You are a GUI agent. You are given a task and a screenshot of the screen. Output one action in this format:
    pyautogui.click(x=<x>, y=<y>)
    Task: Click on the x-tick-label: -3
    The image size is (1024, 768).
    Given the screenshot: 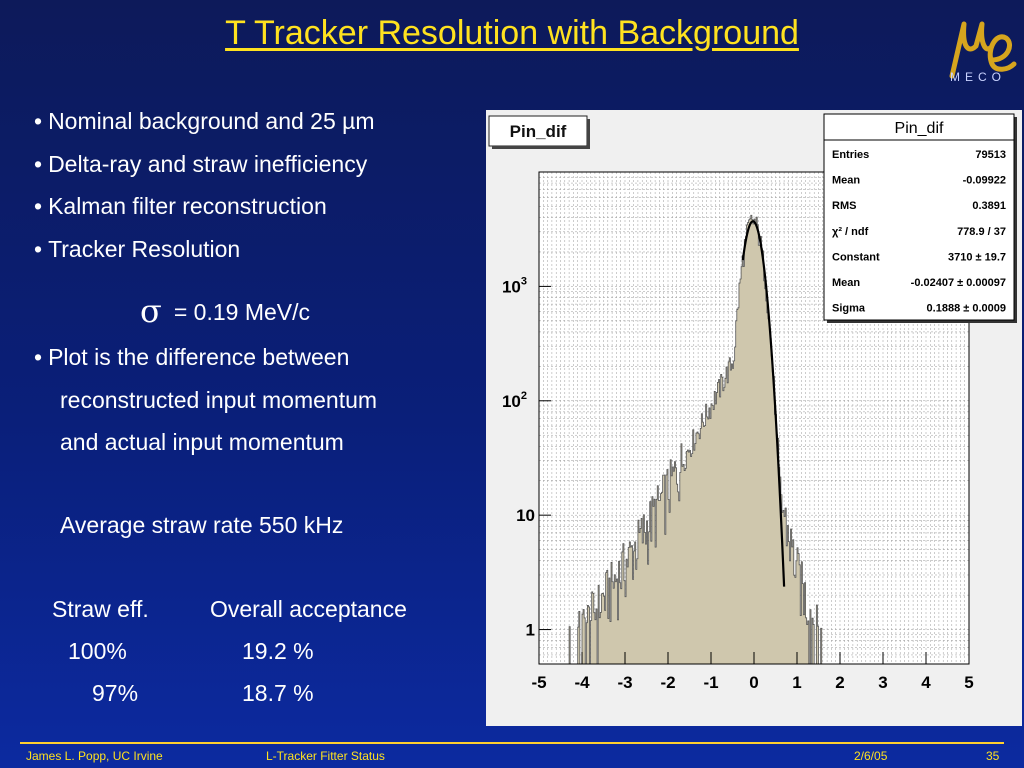 What is the action you would take?
    pyautogui.click(x=624, y=682)
    